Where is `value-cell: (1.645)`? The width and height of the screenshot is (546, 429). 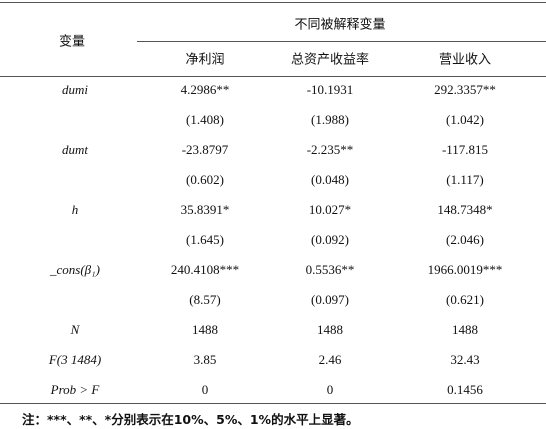
value-cell: (1.645) is located at coordinates (205, 239).